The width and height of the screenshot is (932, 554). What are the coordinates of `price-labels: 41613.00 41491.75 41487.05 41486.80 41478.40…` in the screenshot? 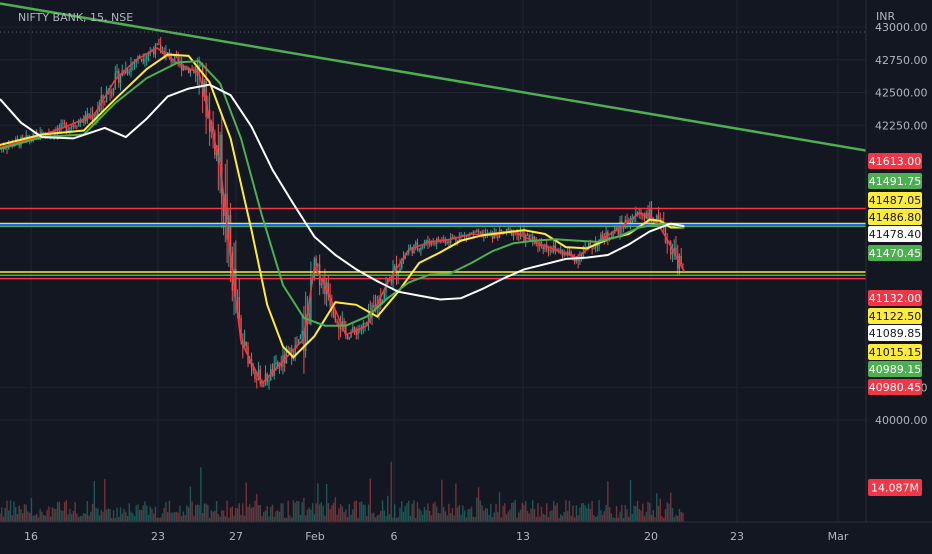 It's located at (895, 274).